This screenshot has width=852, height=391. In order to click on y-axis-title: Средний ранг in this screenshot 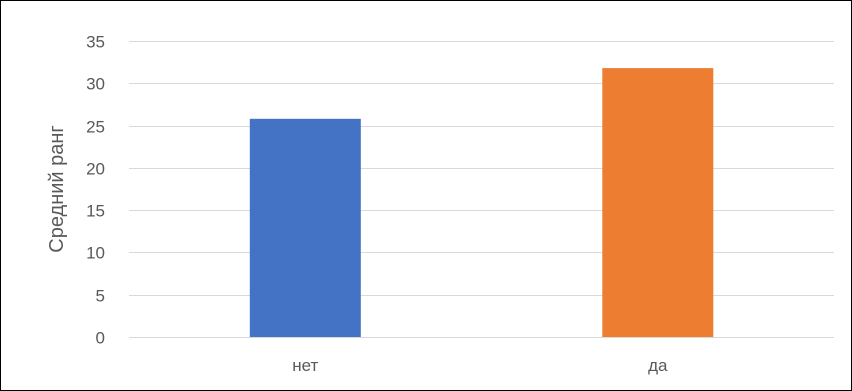, I will do `click(57, 188)`.